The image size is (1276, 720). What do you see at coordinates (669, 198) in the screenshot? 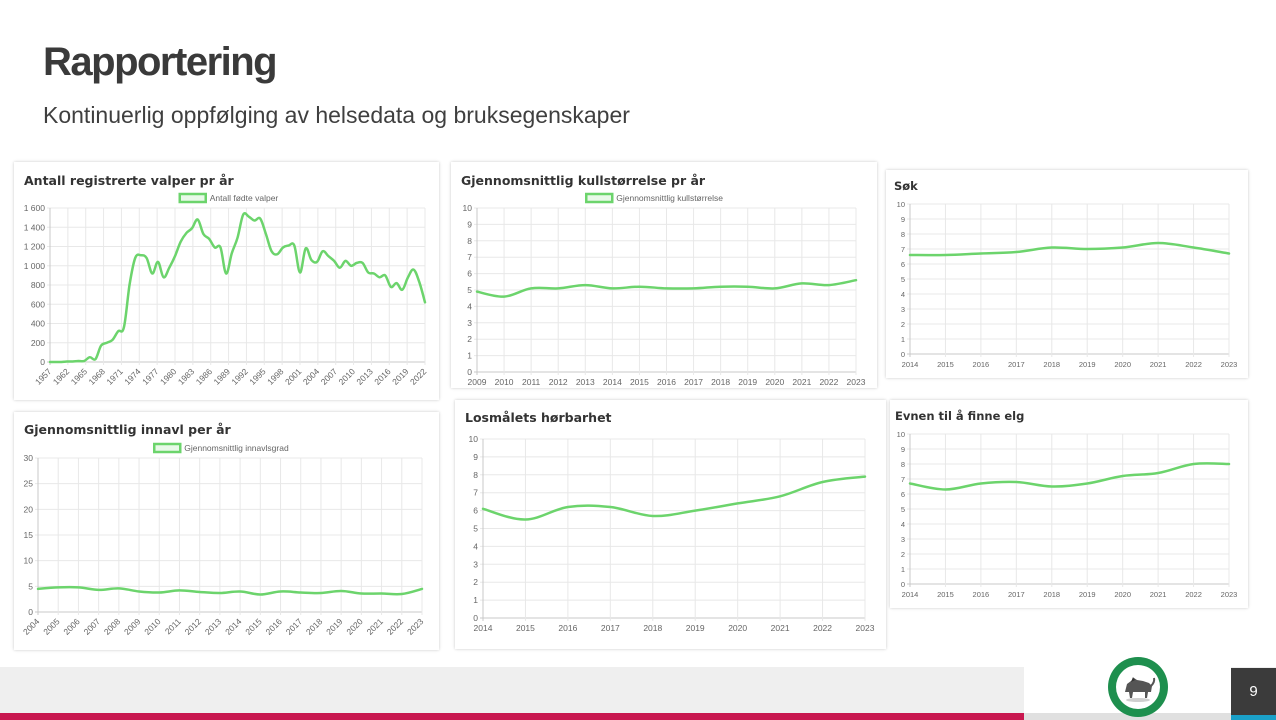
I see `legend-label-kull: Gjennomsnittlig kullstørrelse` at bounding box center [669, 198].